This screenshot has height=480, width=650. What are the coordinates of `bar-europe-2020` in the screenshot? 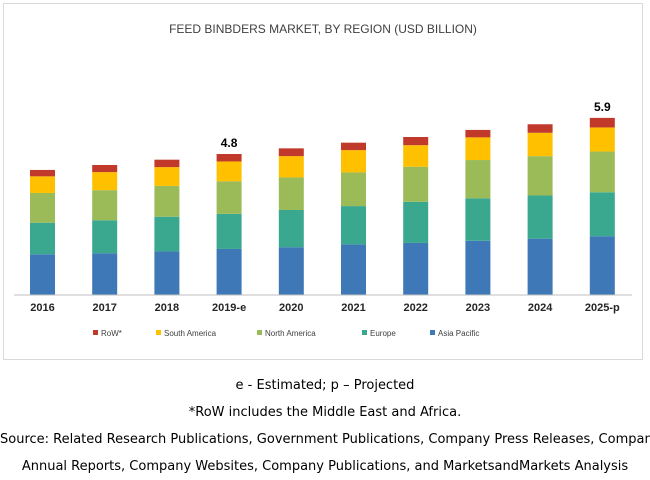 It's located at (291, 228).